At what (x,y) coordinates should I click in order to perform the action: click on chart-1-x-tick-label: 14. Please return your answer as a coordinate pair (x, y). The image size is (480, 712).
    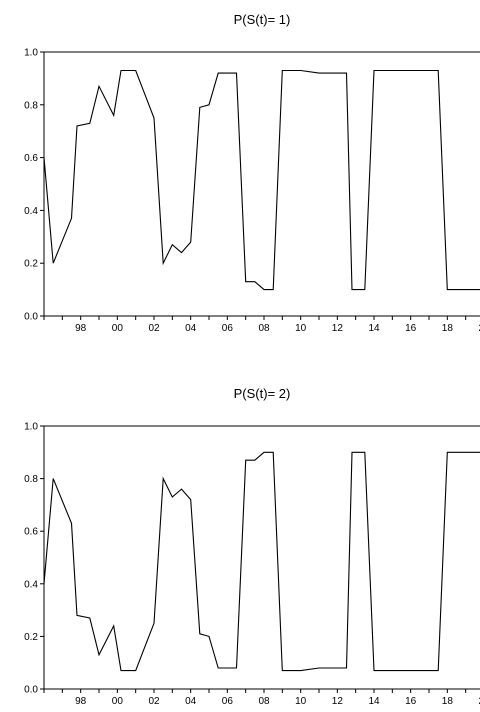
    Looking at the image, I should click on (374, 328).